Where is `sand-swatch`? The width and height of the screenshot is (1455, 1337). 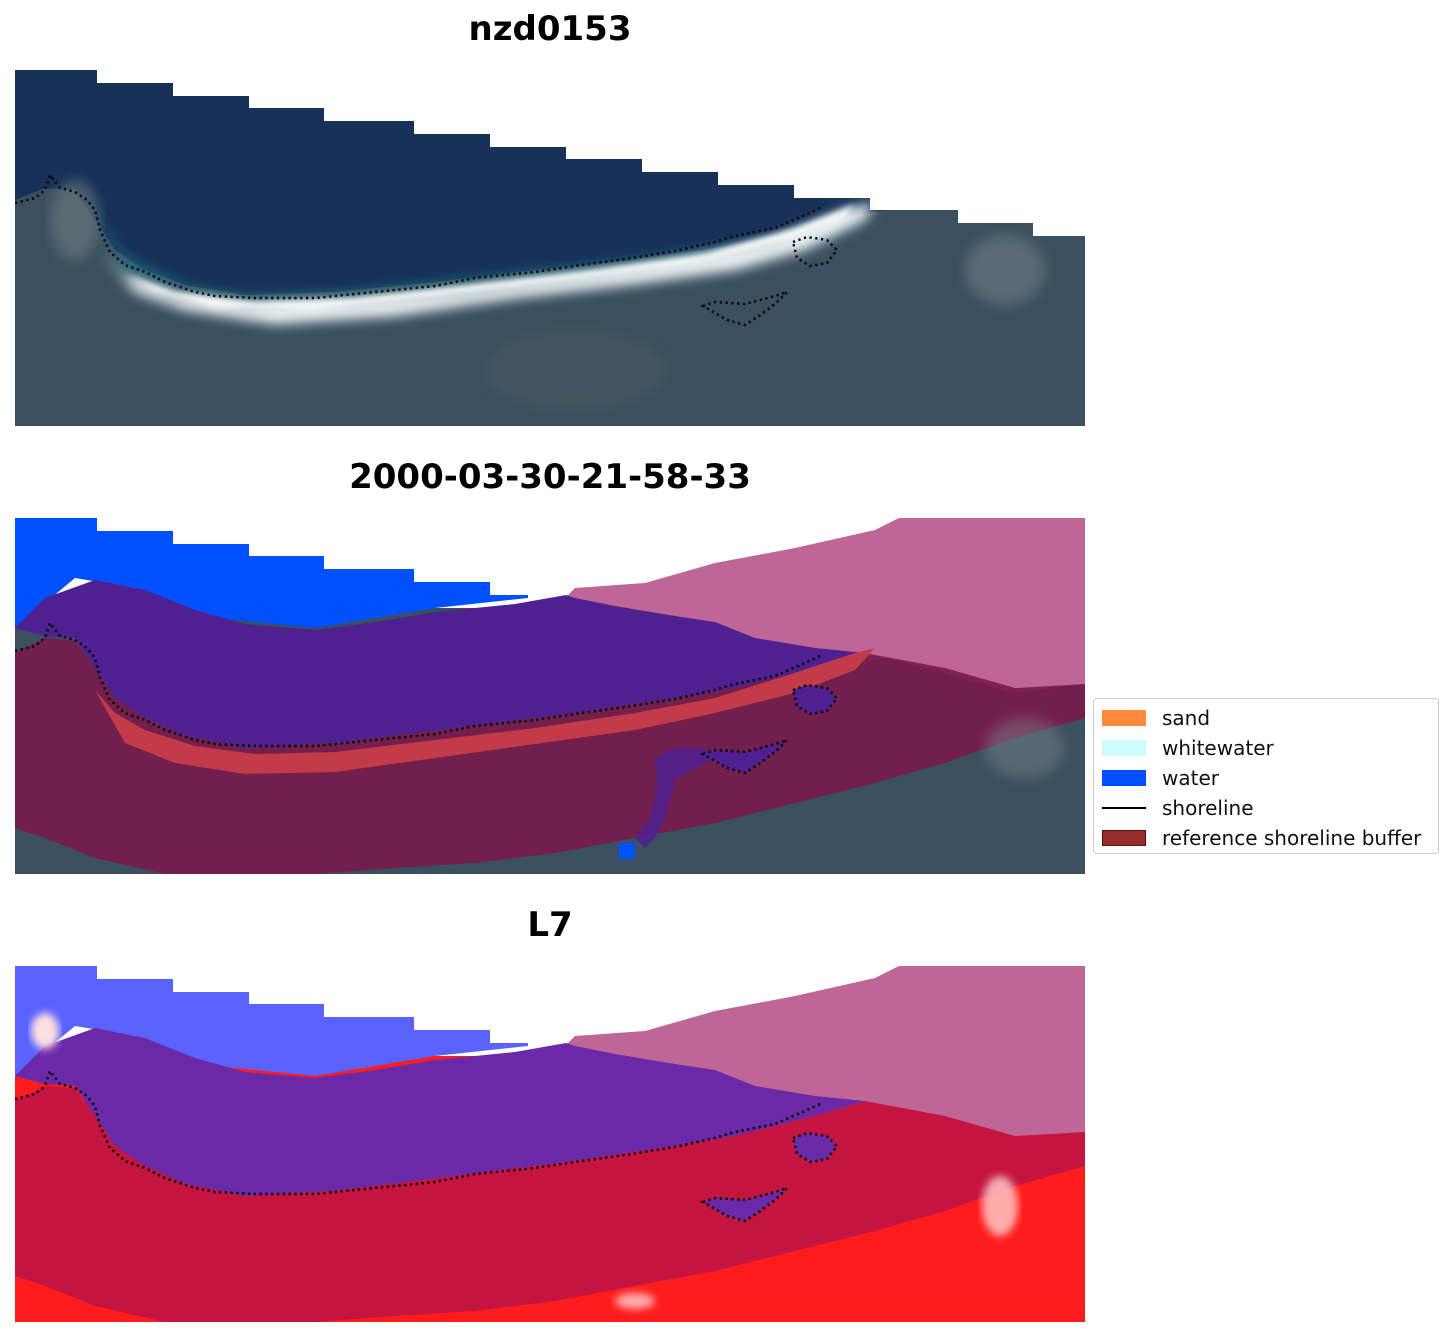 sand-swatch is located at coordinates (1124, 718).